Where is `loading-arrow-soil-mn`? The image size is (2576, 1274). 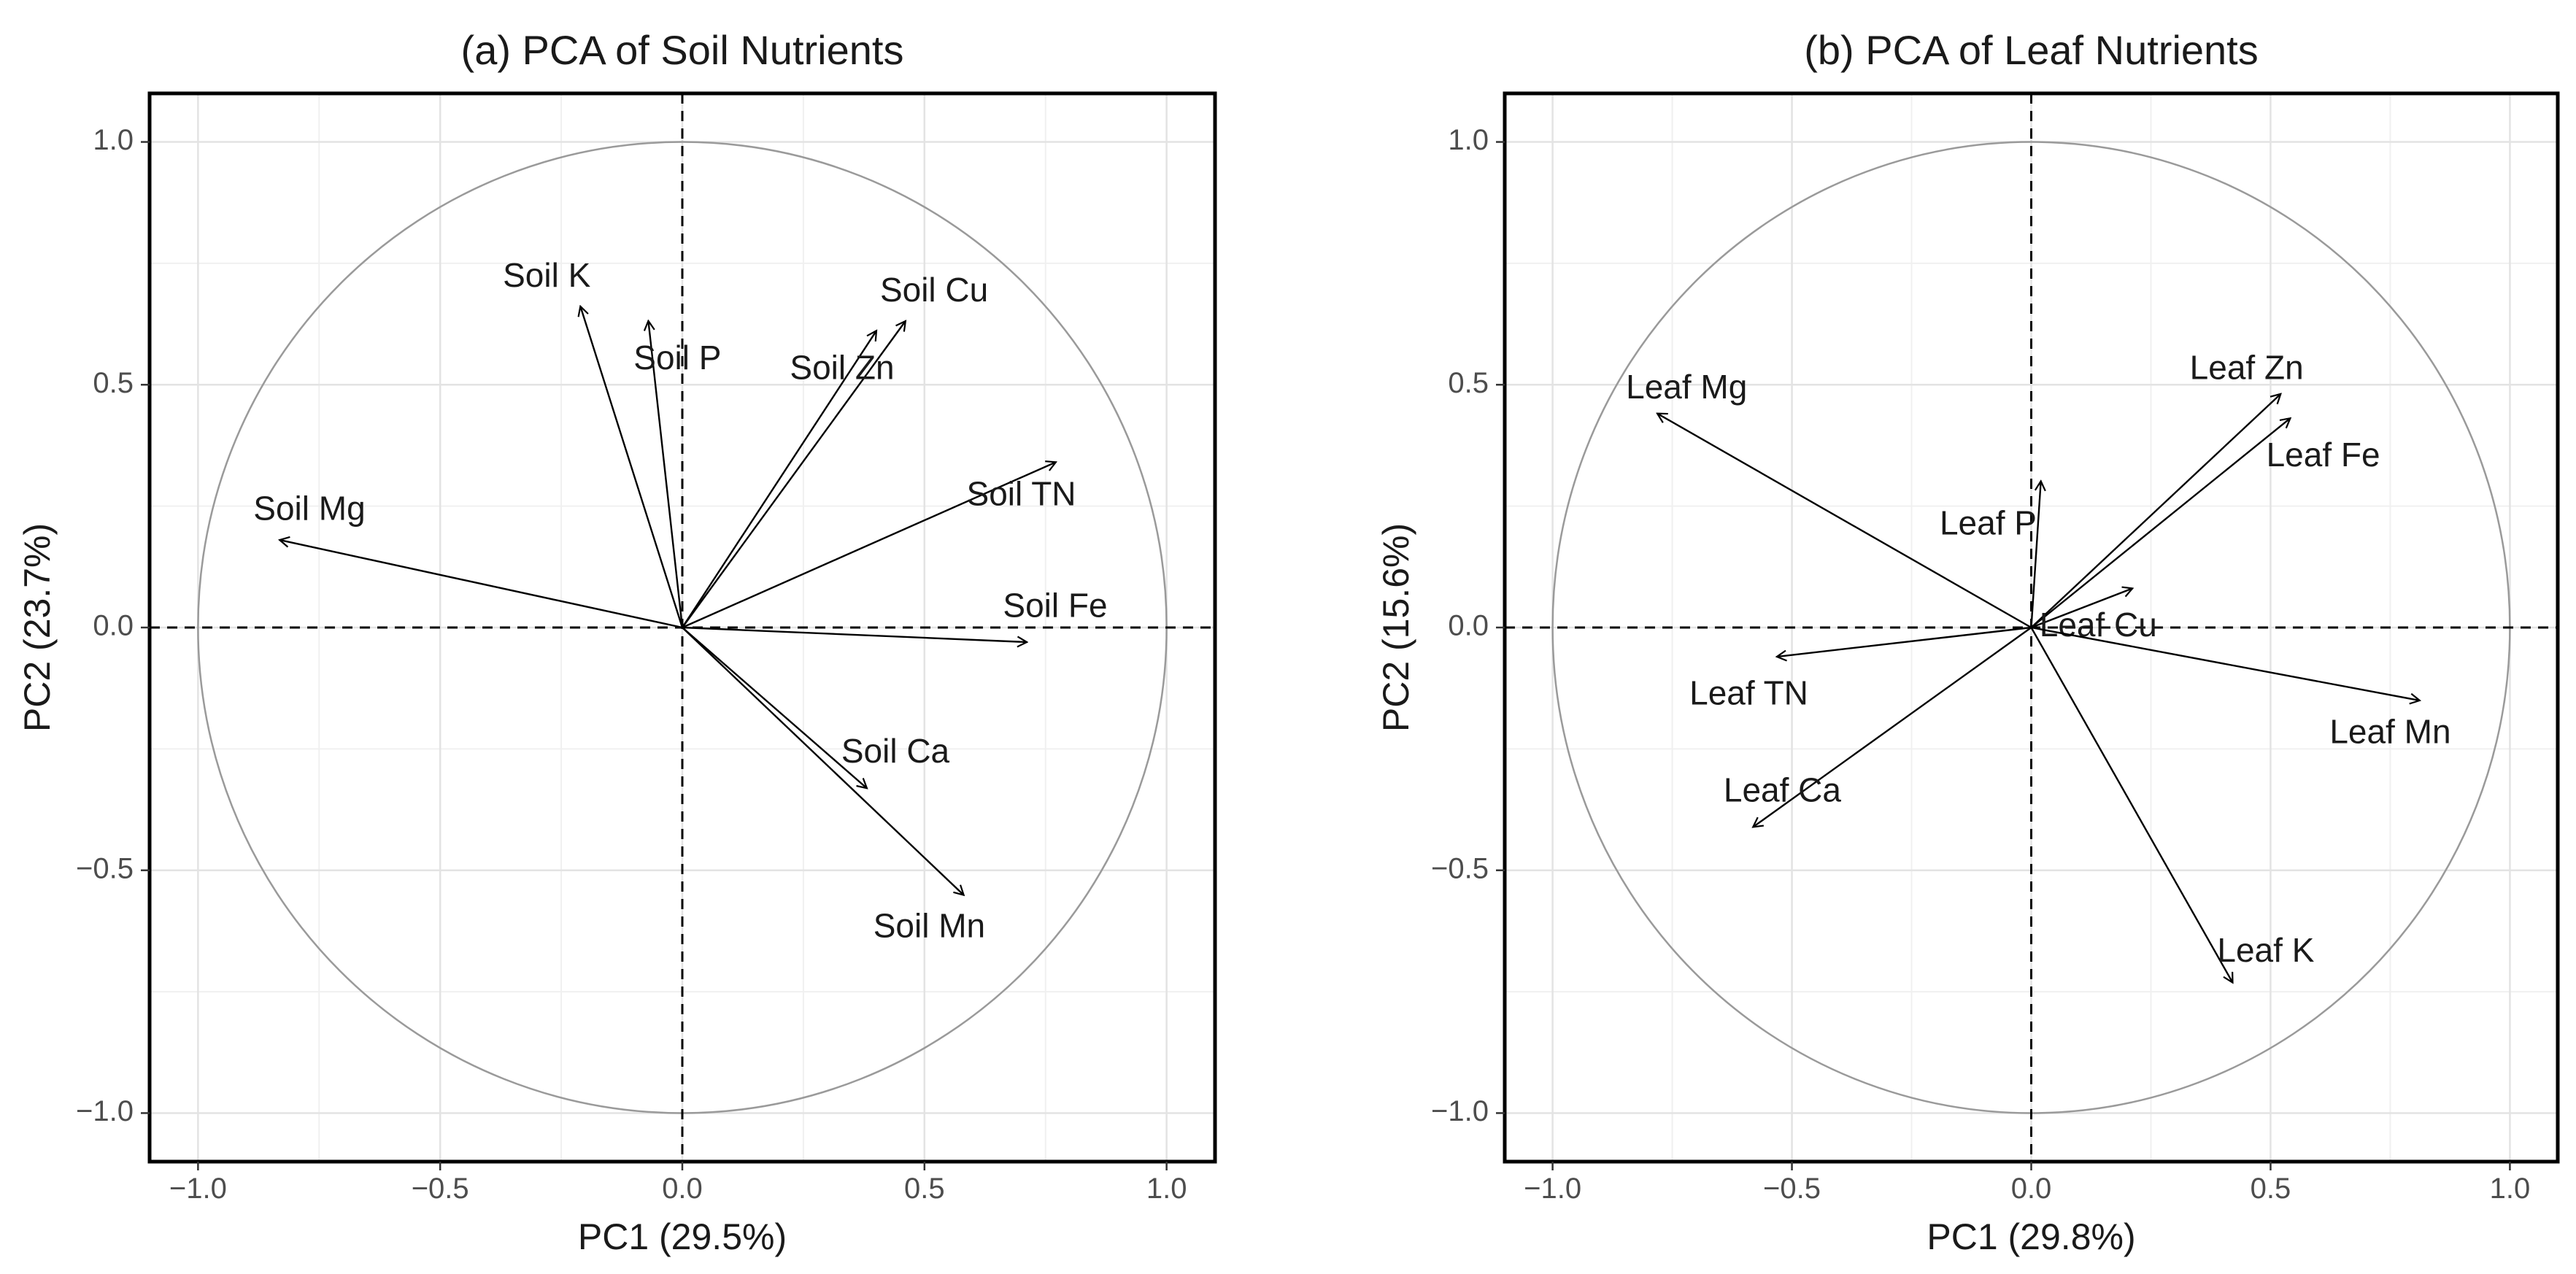 loading-arrow-soil-mn is located at coordinates (823, 761).